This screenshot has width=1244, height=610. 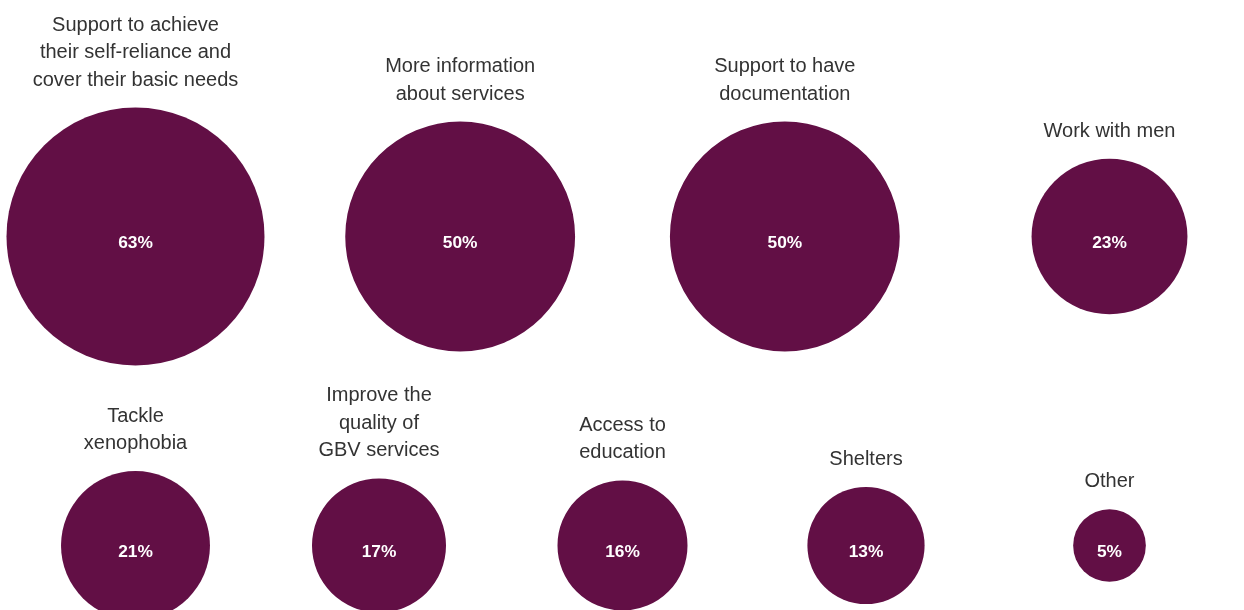 What do you see at coordinates (135, 51) in the screenshot?
I see `category-label: Support to achieve their self-reliance and cover their basic needs` at bounding box center [135, 51].